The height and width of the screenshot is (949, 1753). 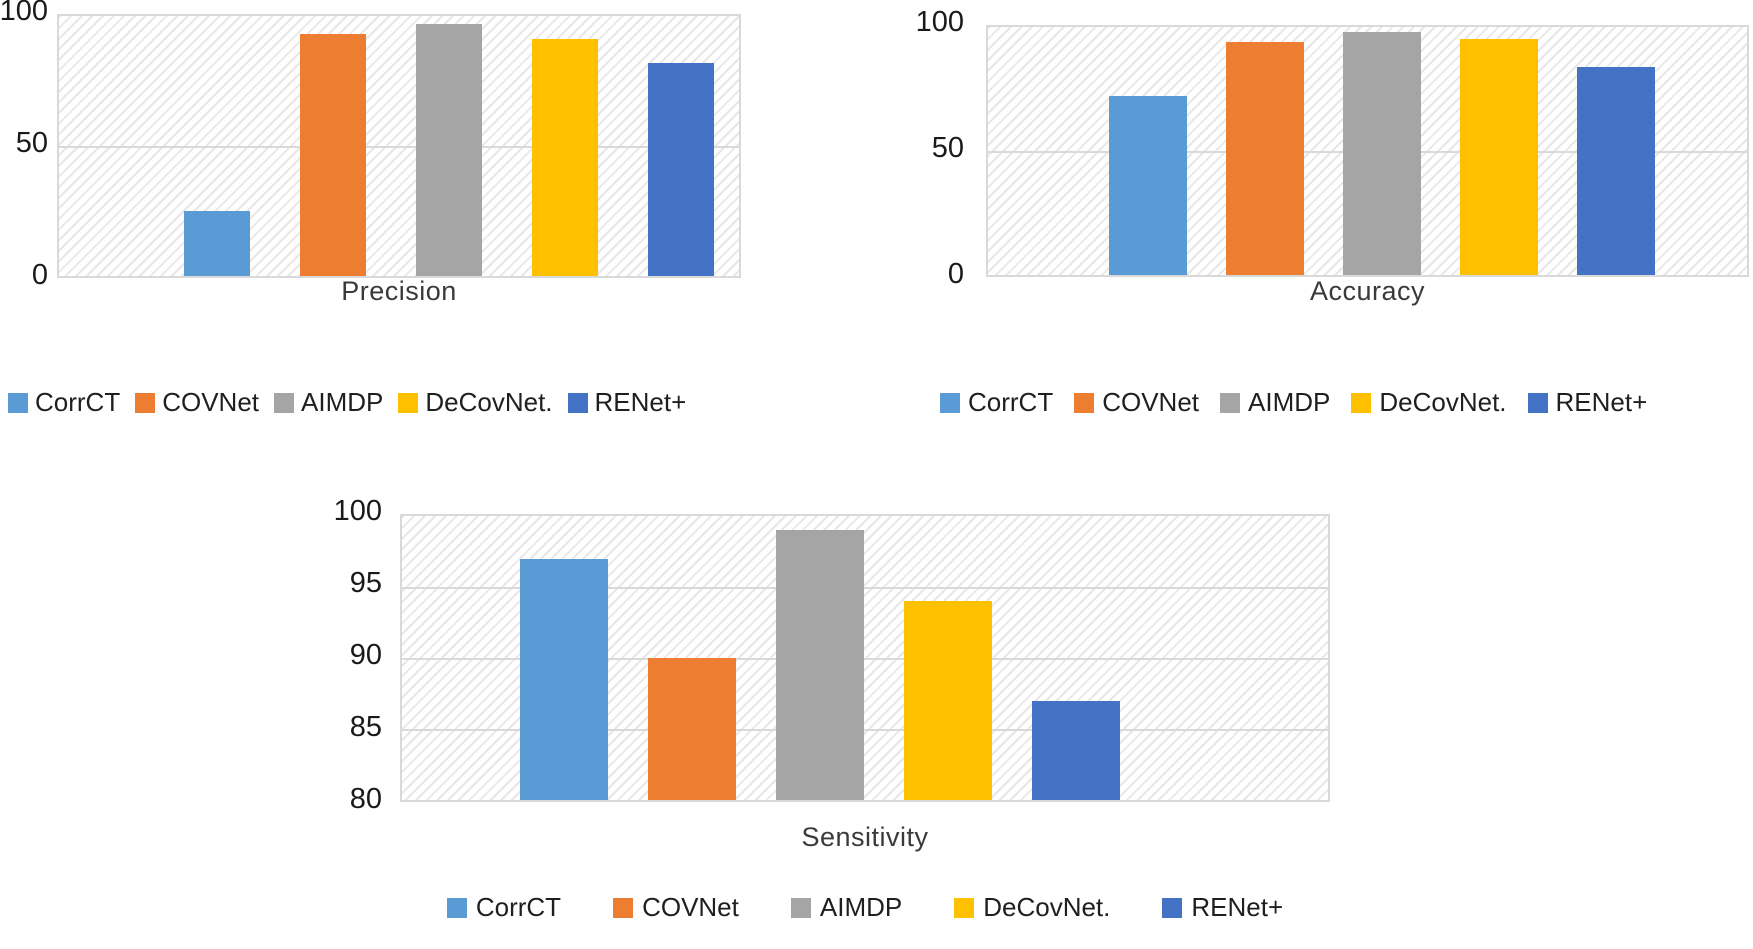 I want to click on legend-item-sensitivity-aimdp: AIMDP, so click(x=846, y=907).